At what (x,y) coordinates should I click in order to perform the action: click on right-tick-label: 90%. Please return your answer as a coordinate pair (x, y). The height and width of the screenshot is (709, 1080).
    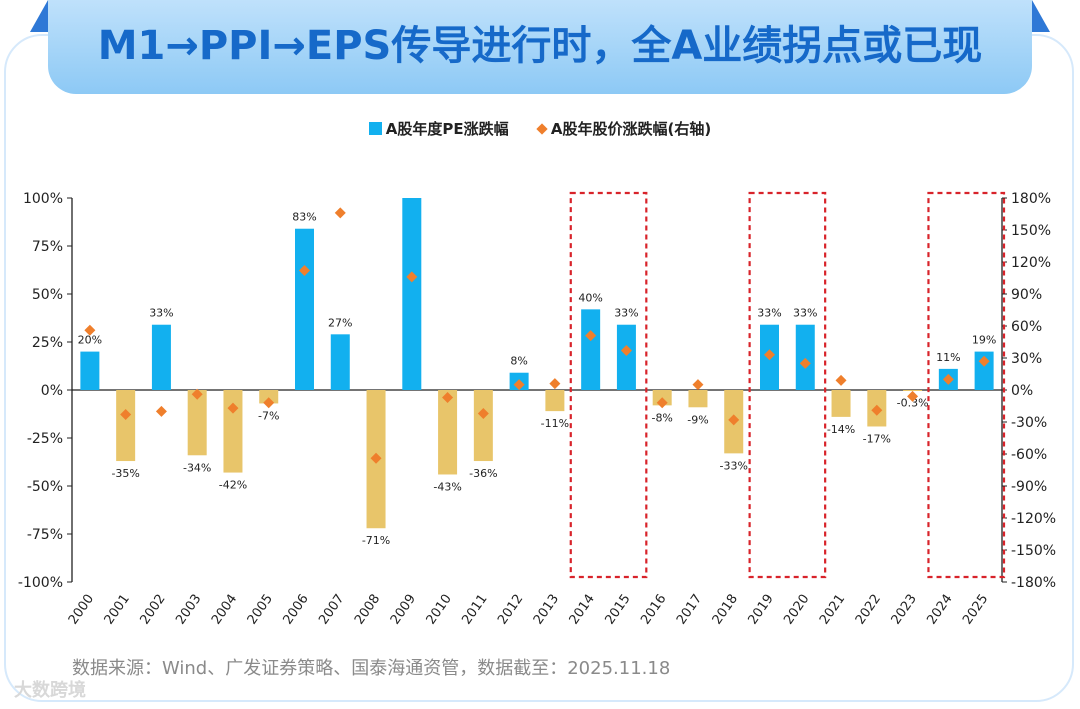
    Looking at the image, I should click on (1026, 295).